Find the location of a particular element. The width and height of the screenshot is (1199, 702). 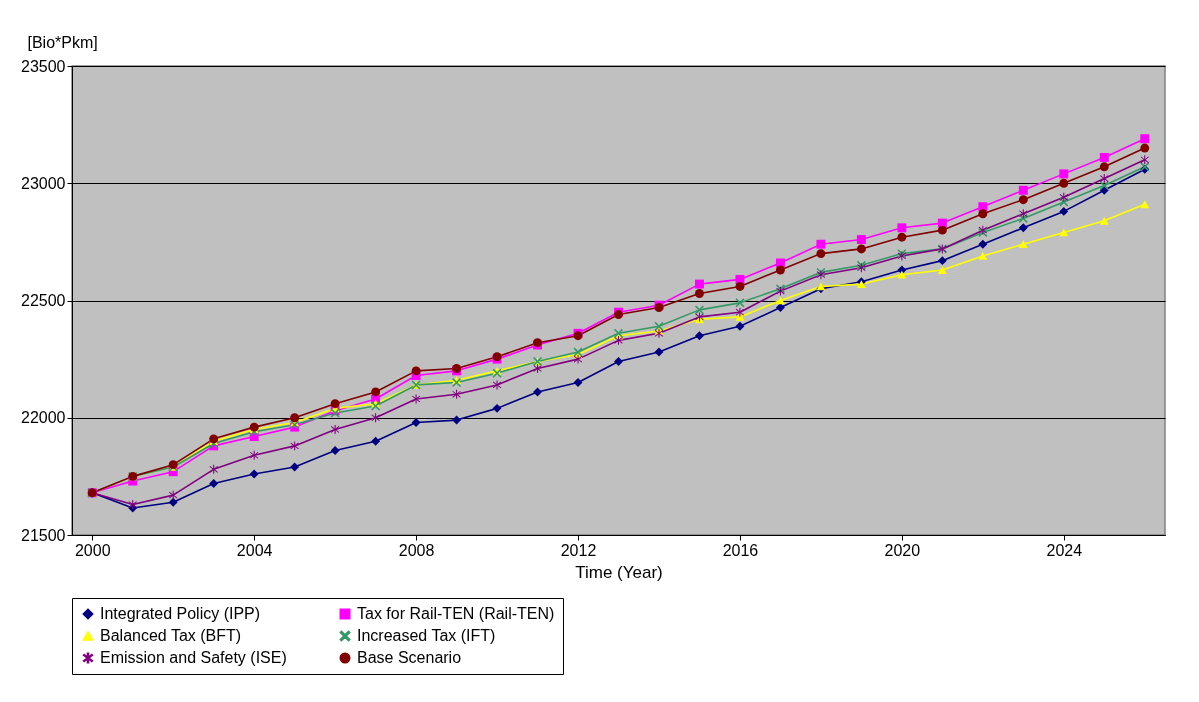

legend-label: Emission and Safety (ISE) is located at coordinates (193, 657).